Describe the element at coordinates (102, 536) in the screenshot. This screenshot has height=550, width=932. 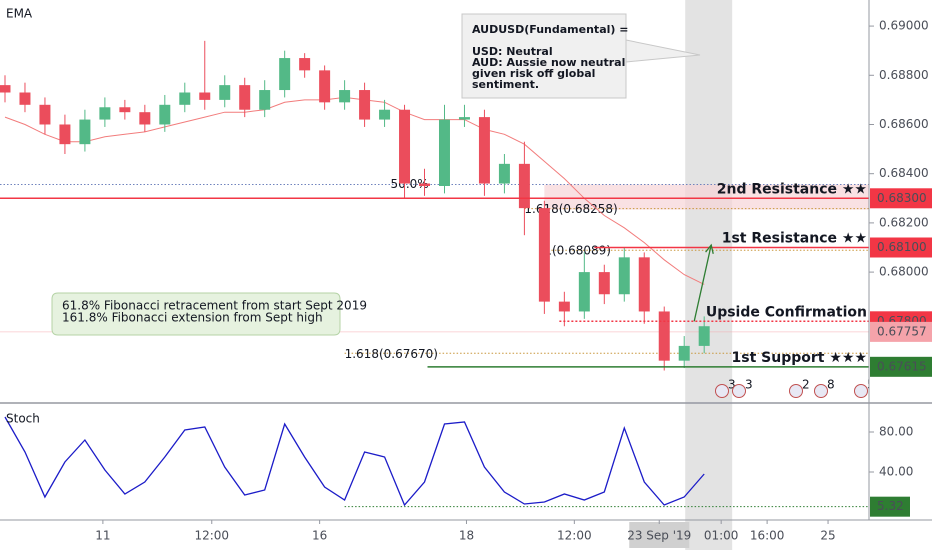
I see `x-tick-label: 11` at that location.